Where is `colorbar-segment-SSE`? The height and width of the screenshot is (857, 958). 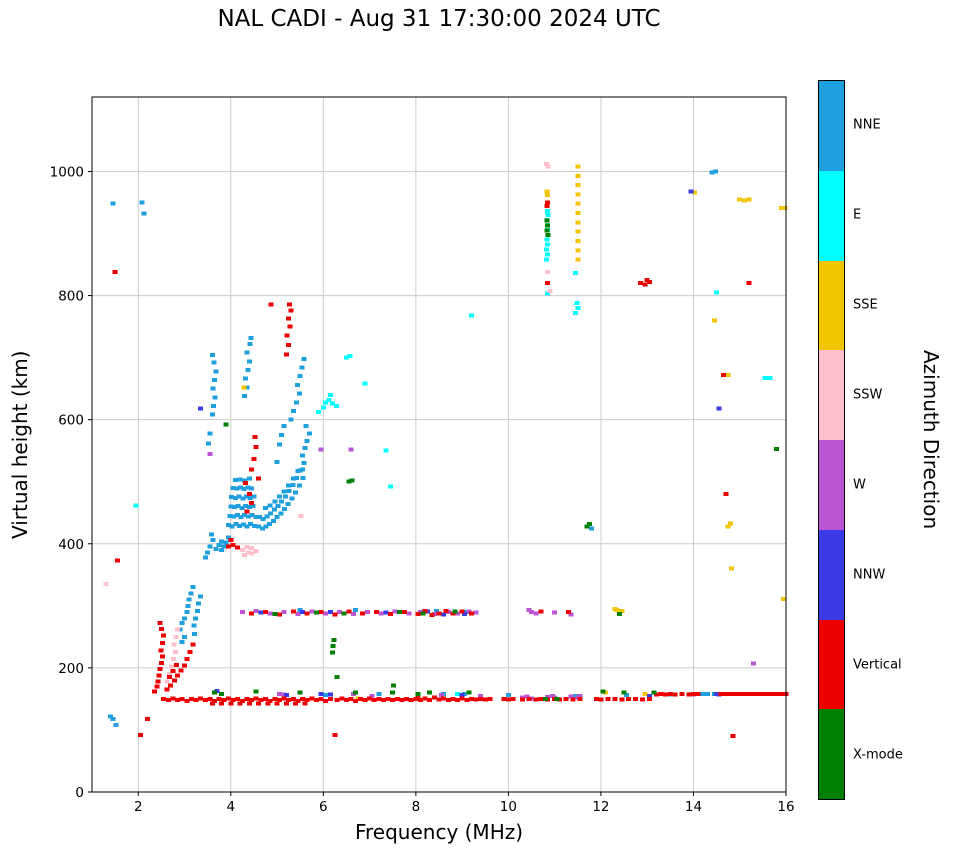 colorbar-segment-SSE is located at coordinates (831, 305).